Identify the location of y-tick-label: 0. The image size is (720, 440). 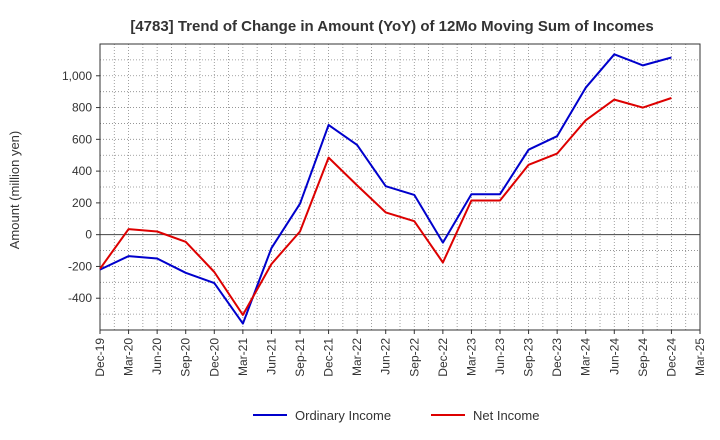
(88, 235).